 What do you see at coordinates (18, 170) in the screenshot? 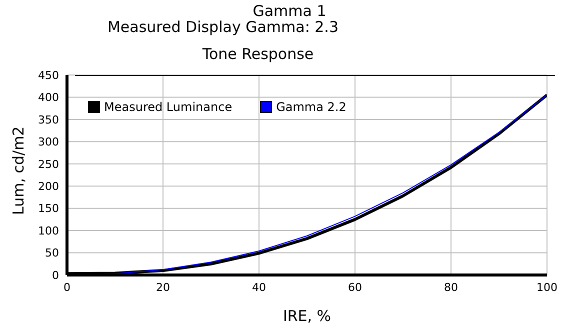
I see `y-axis-title: Lum, cd/m2` at bounding box center [18, 170].